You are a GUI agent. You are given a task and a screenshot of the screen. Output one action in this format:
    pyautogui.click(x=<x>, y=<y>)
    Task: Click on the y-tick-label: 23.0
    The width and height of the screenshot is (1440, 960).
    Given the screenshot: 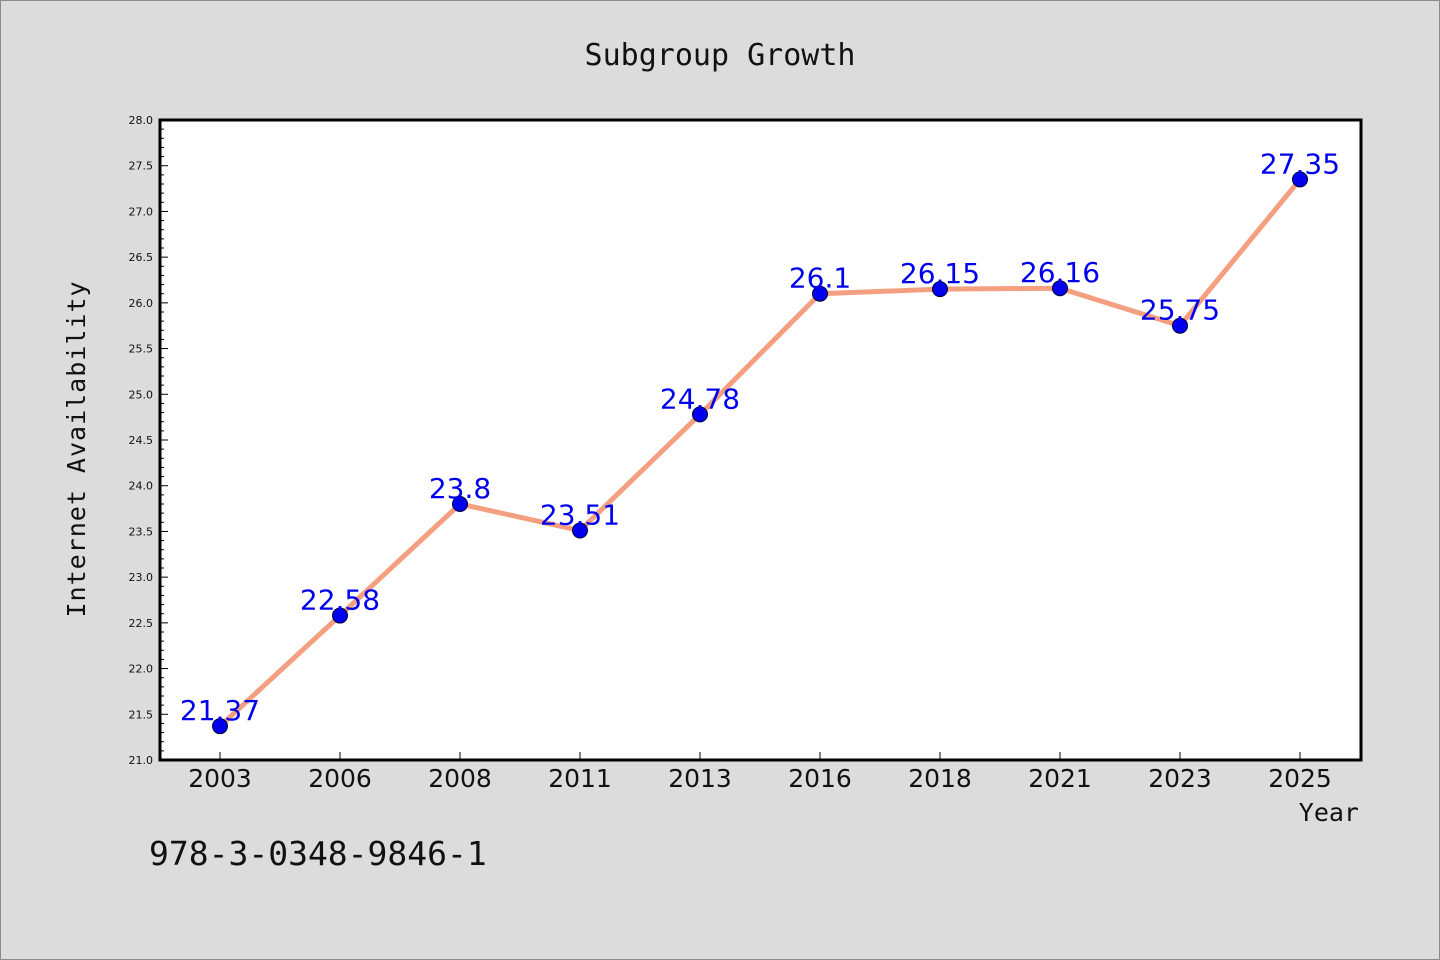 What is the action you would take?
    pyautogui.click(x=141, y=577)
    